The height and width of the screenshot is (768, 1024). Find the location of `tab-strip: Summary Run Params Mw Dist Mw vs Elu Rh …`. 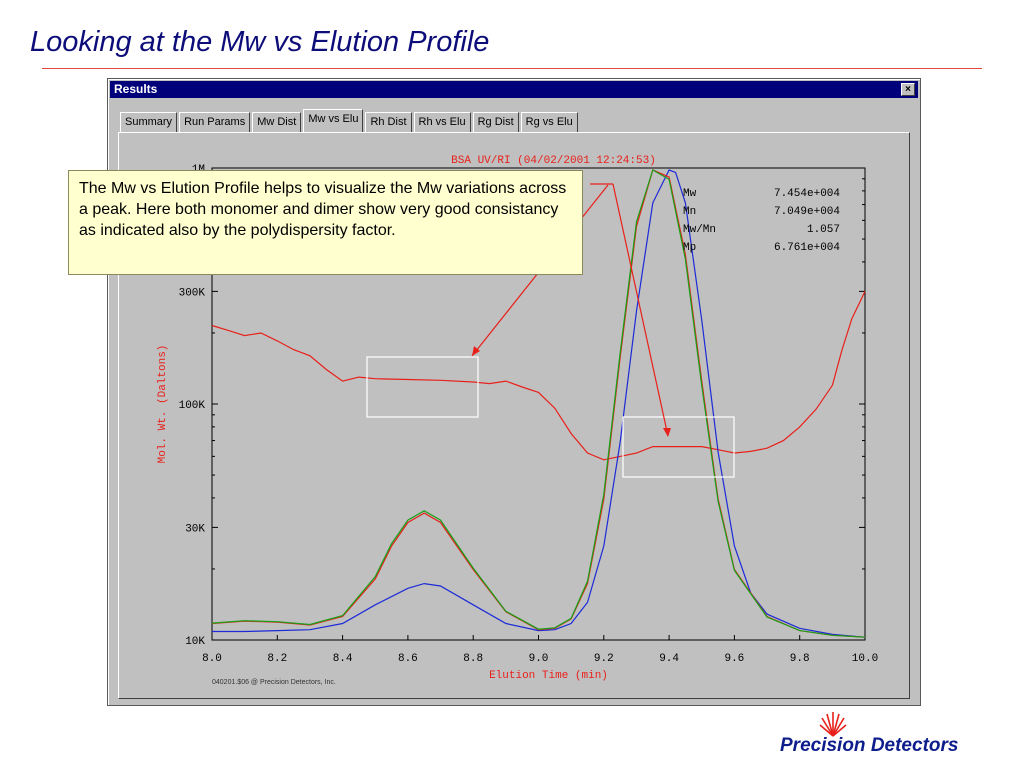

tab-strip: Summary Run Params Mw Dist Mw vs Elu Rh … is located at coordinates (350, 121).